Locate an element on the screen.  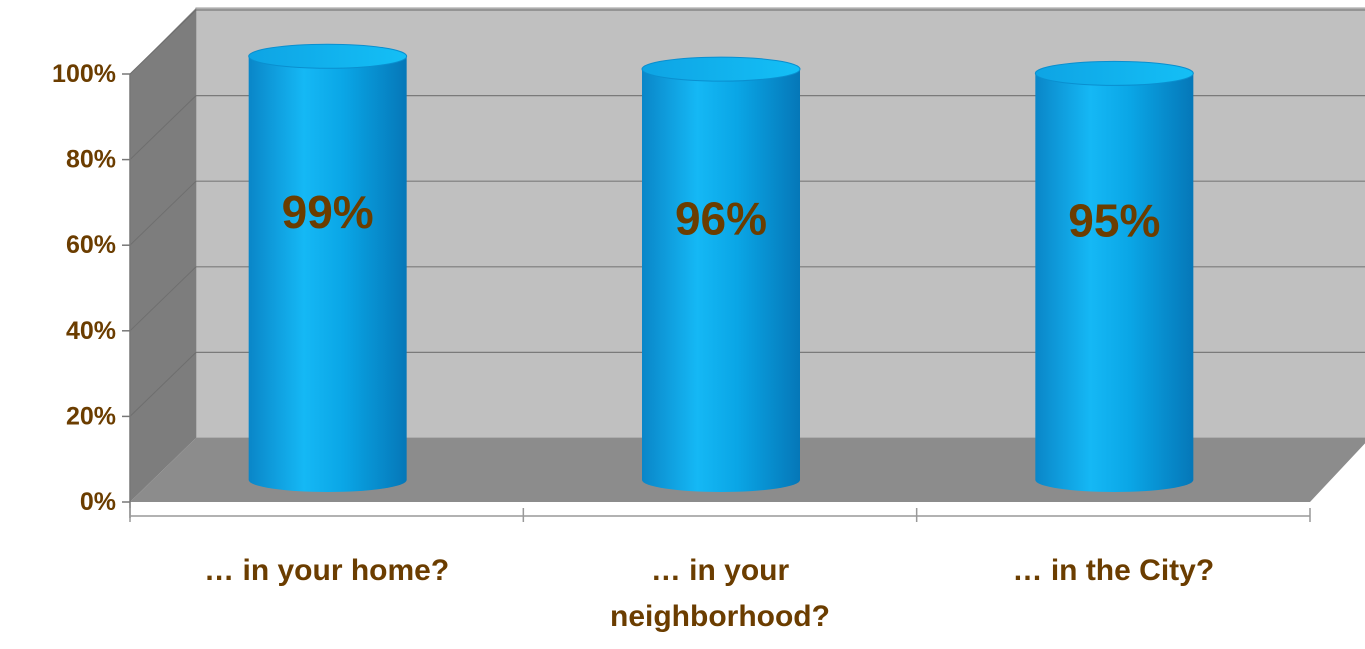
x-tick-label: neighborhood? is located at coordinates (720, 616).